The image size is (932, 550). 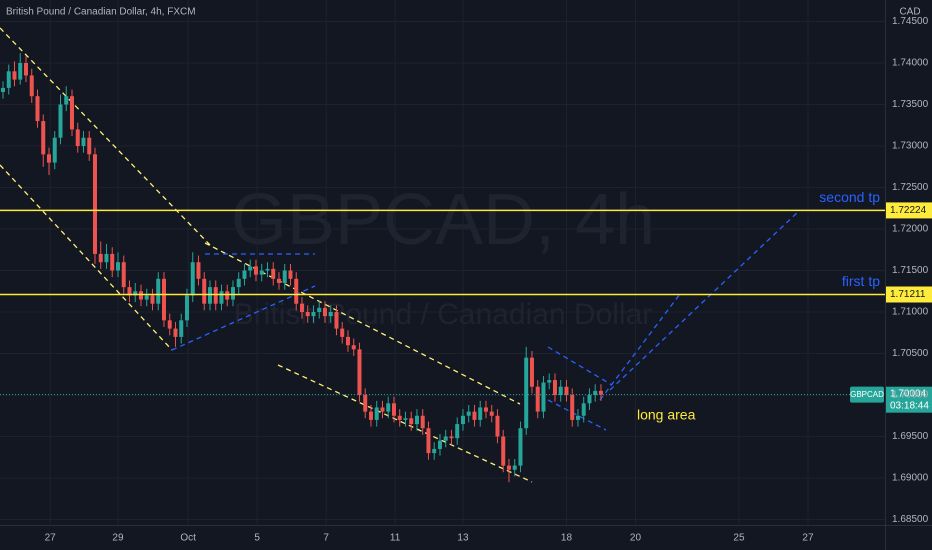 What do you see at coordinates (910, 187) in the screenshot?
I see `y-tick-label: 1.72500` at bounding box center [910, 187].